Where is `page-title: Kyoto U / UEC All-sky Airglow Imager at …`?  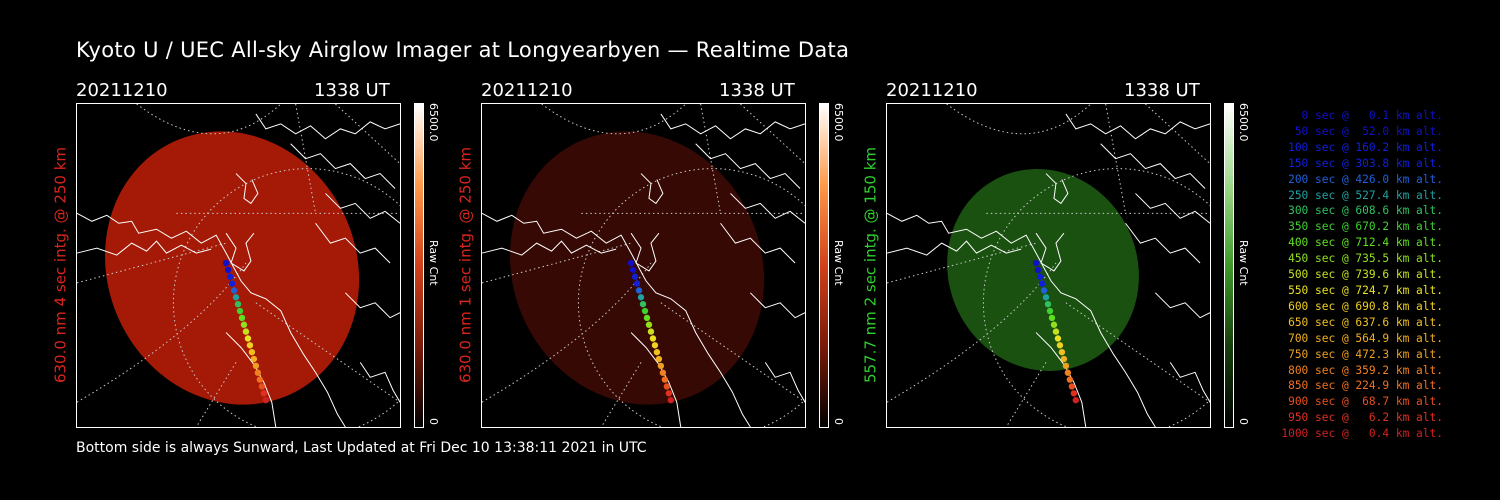
page-title: Kyoto U / UEC All-sky Airglow Imager at … is located at coordinates (463, 50).